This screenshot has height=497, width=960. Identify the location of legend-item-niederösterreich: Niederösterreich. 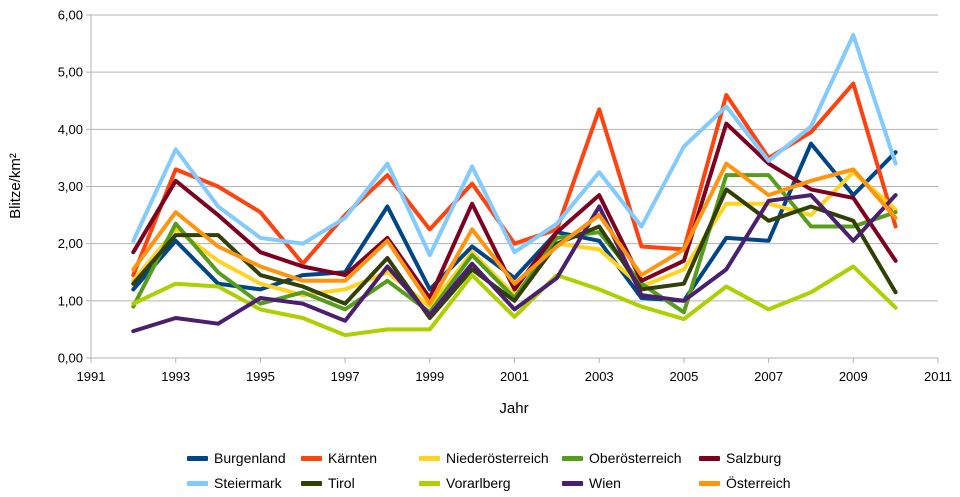
(484, 458).